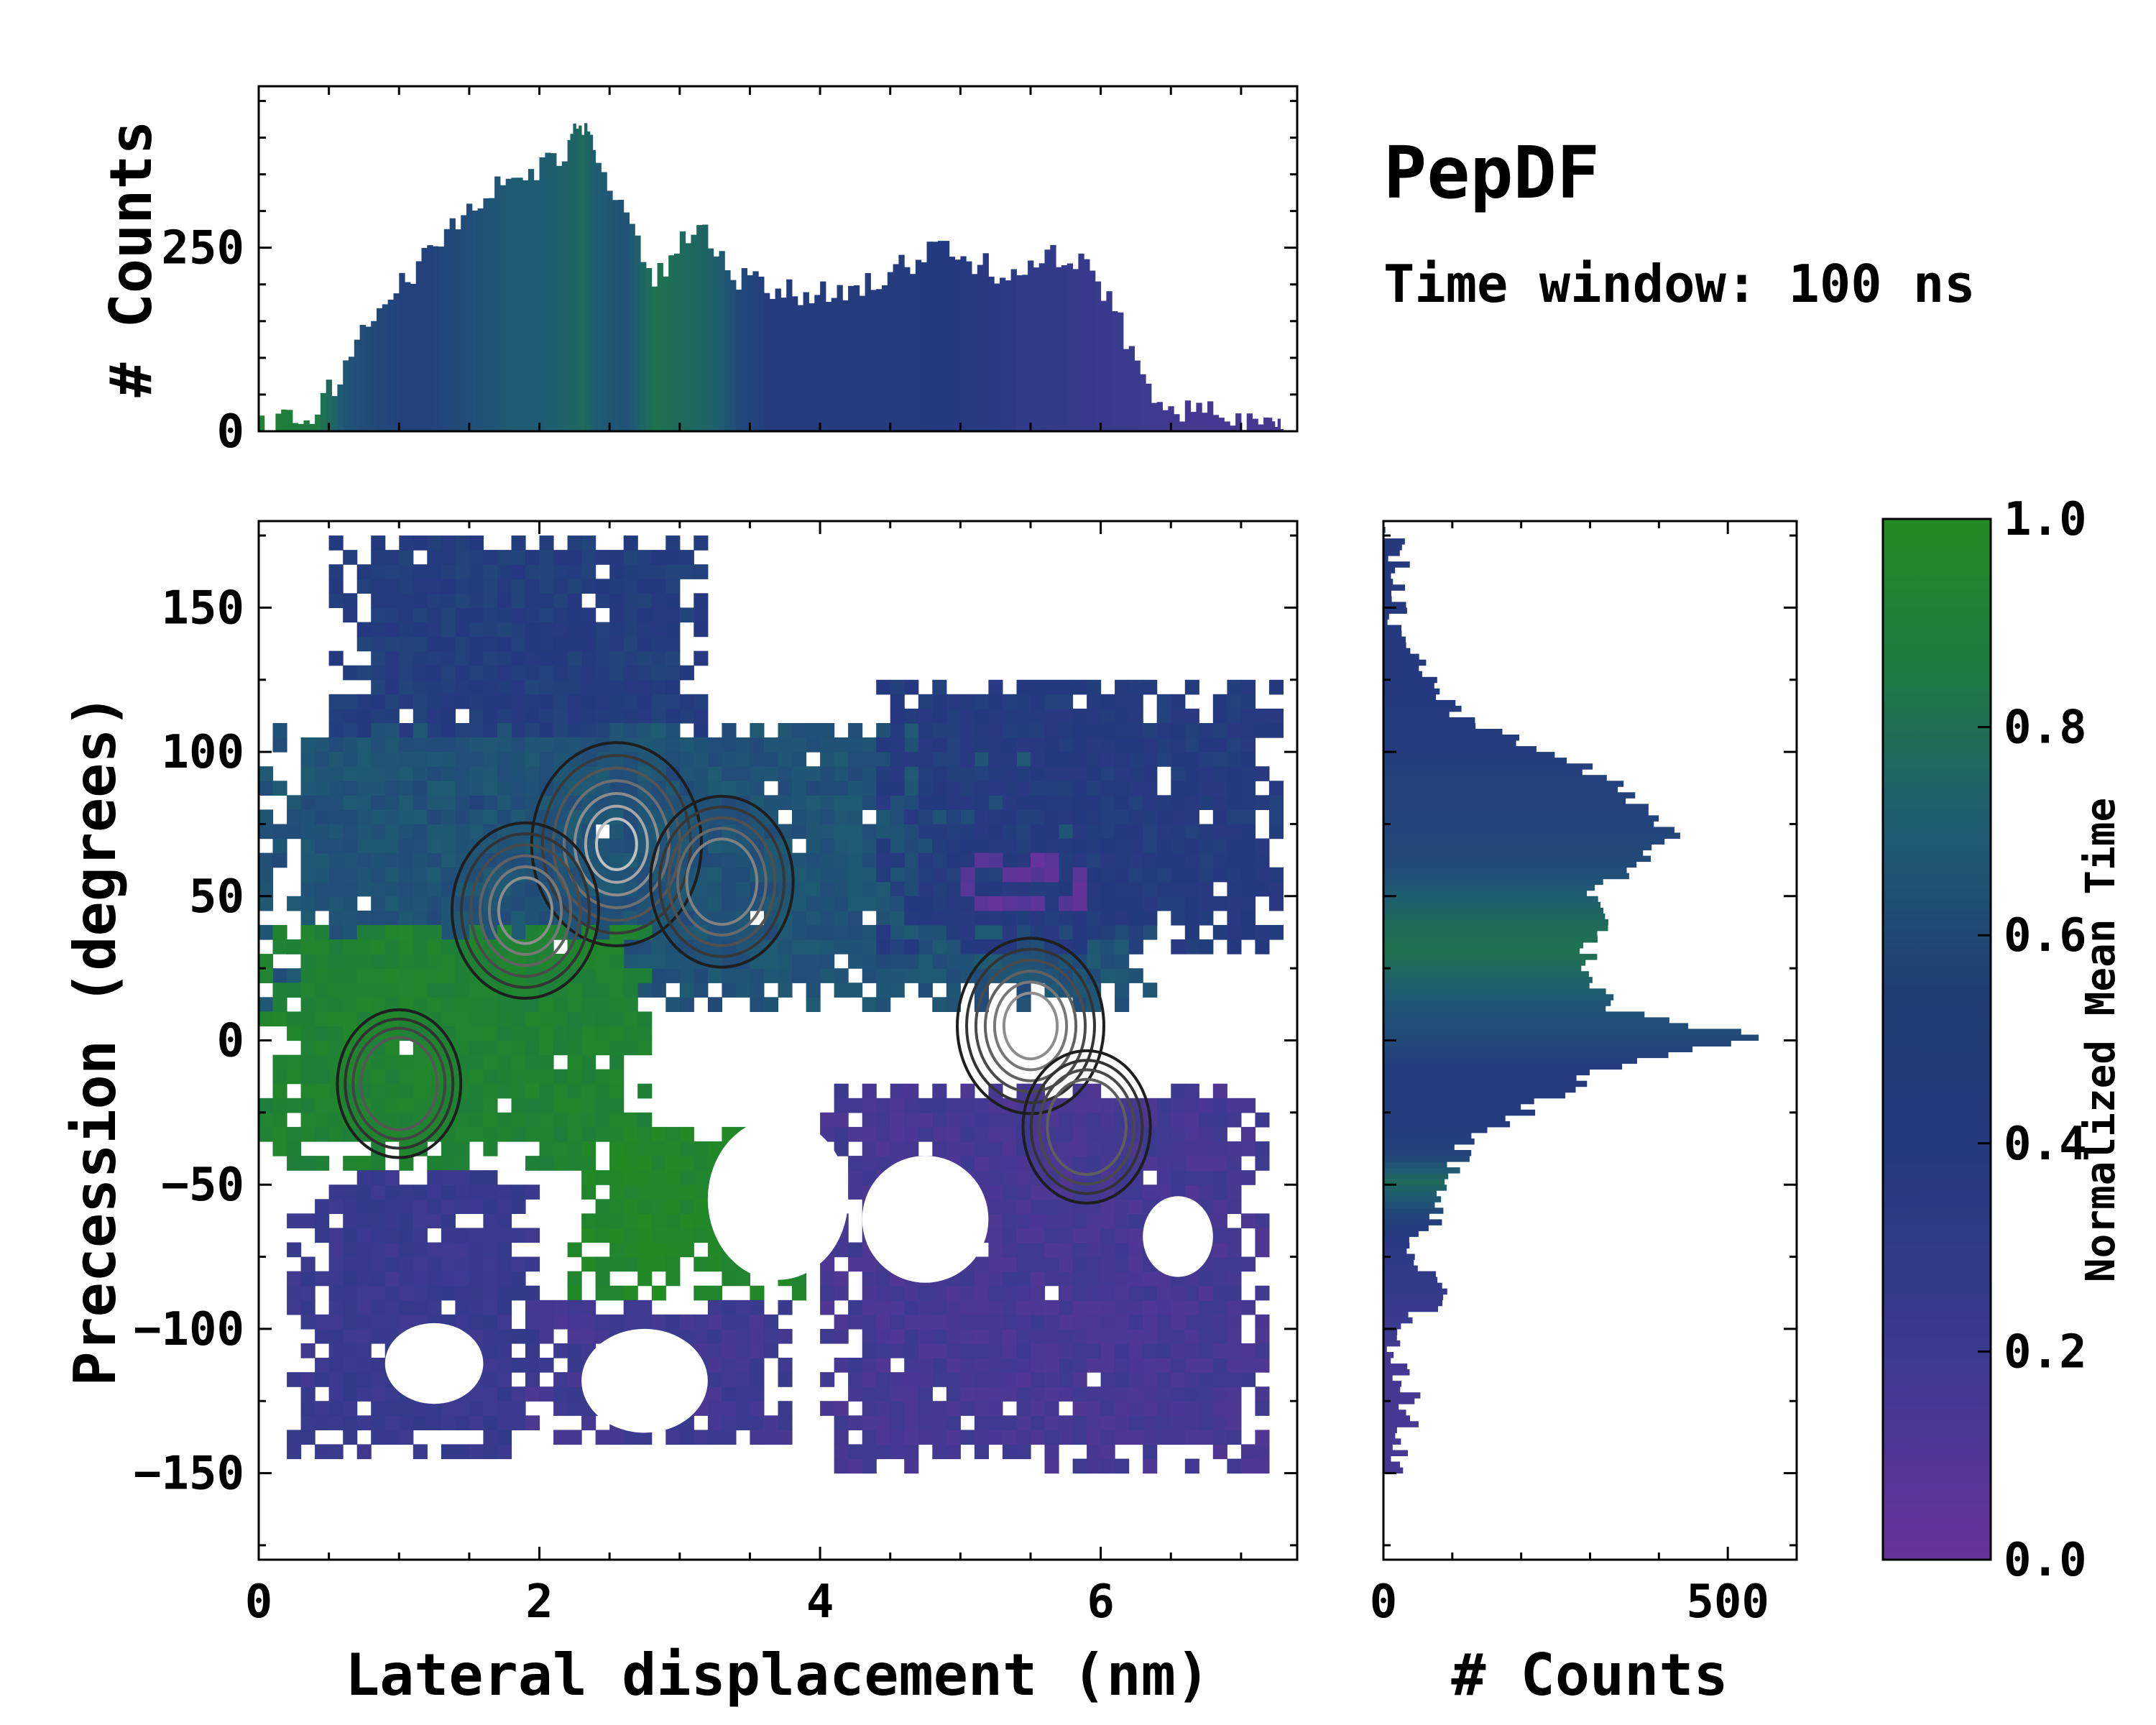 The height and width of the screenshot is (1725, 2156). What do you see at coordinates (230, 1041) in the screenshot?
I see `y-tick-label: 0` at bounding box center [230, 1041].